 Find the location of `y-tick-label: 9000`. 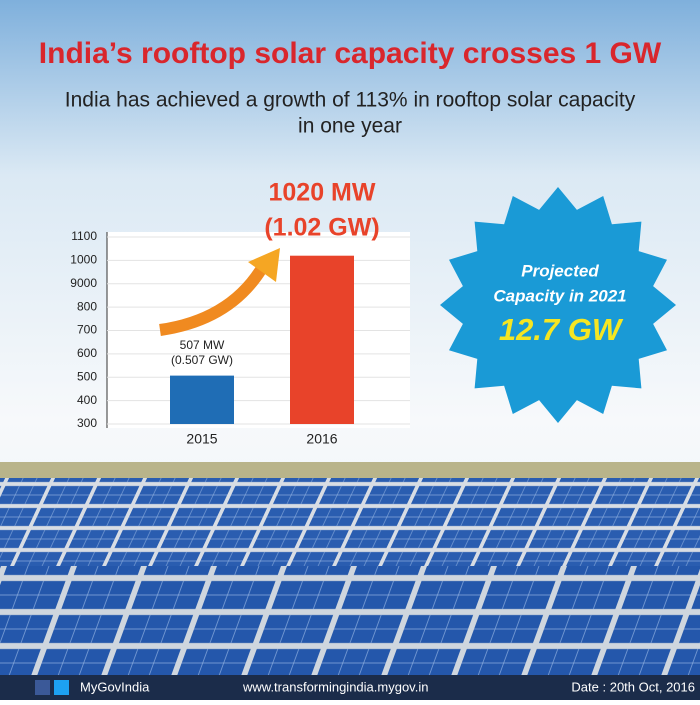

y-tick-label: 9000 is located at coordinates (83, 283).